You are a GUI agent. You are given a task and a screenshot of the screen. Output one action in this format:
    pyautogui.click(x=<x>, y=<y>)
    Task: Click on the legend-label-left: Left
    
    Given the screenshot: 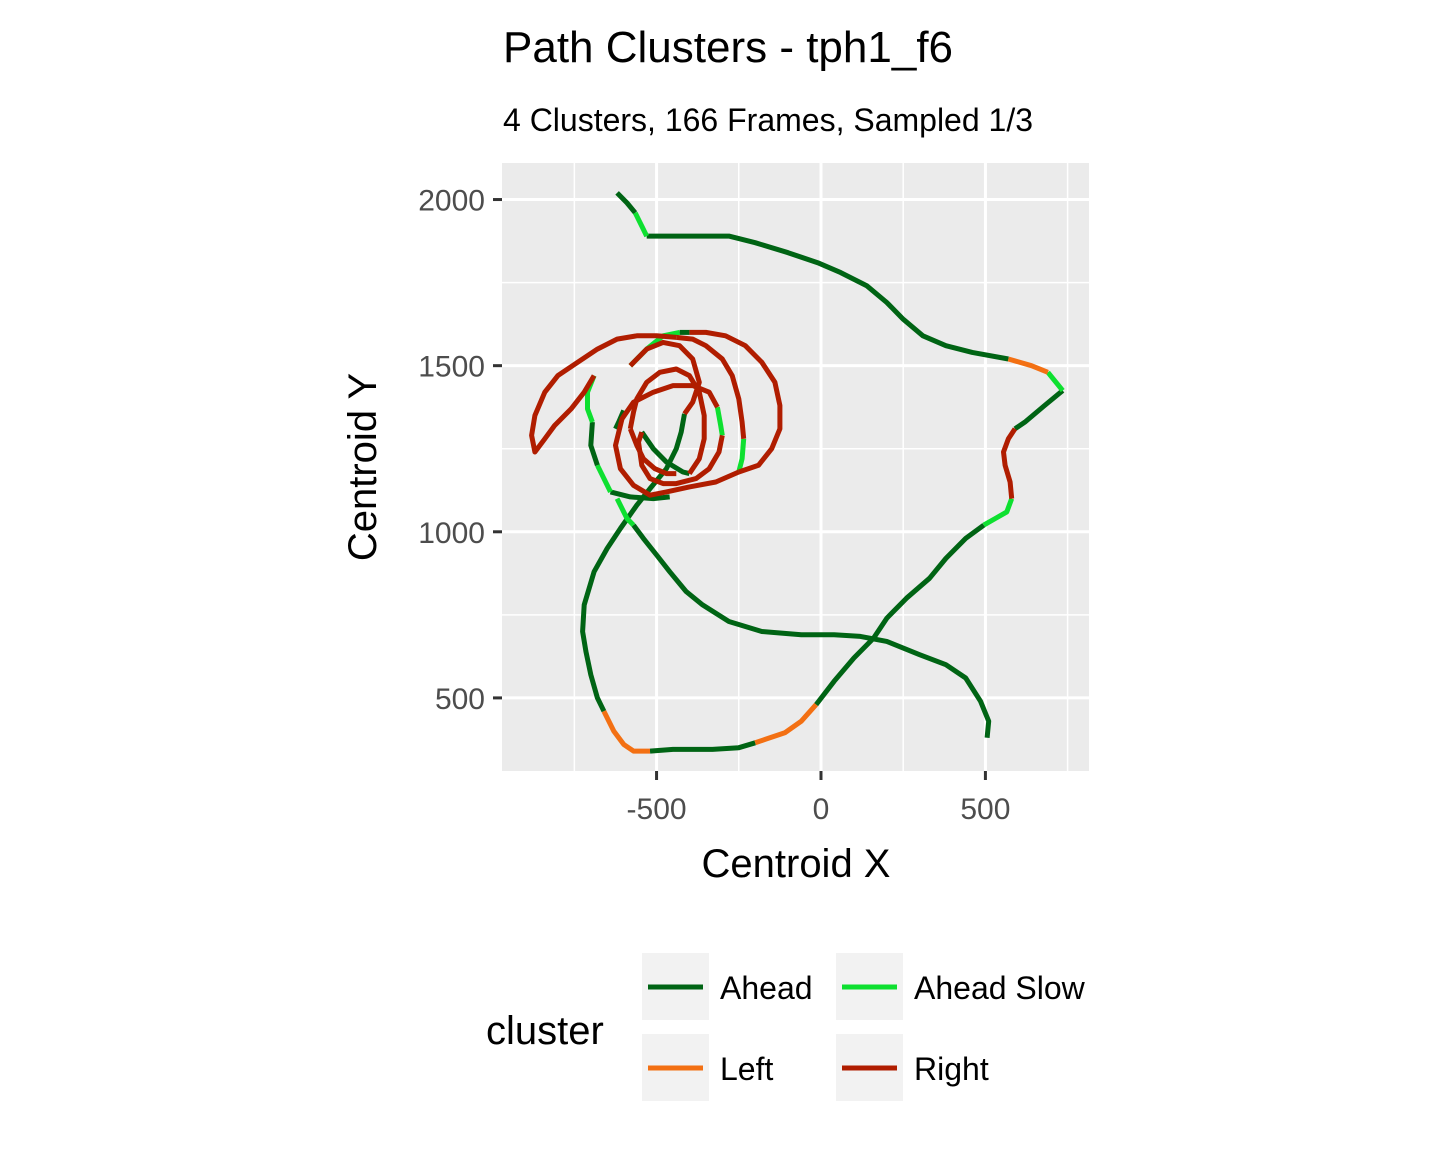 What is the action you would take?
    pyautogui.click(x=746, y=1069)
    